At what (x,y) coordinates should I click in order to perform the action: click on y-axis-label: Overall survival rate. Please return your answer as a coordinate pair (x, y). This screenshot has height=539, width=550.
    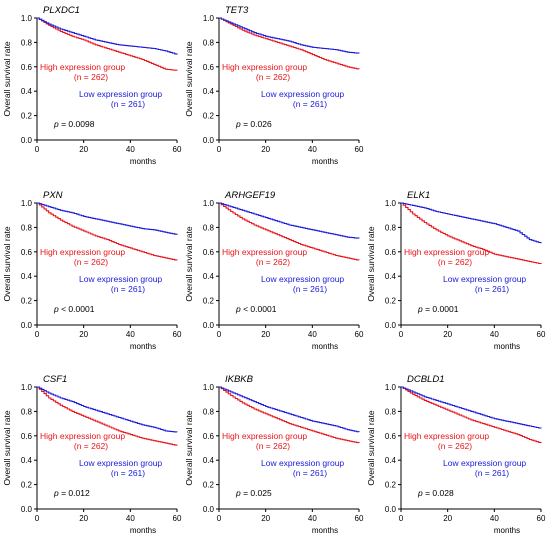
    Looking at the image, I should click on (7, 447).